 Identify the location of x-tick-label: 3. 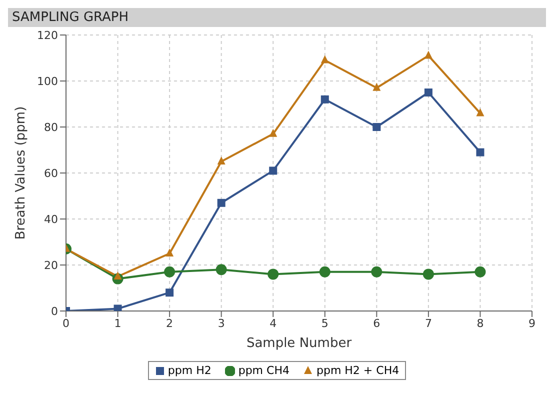
(221, 323).